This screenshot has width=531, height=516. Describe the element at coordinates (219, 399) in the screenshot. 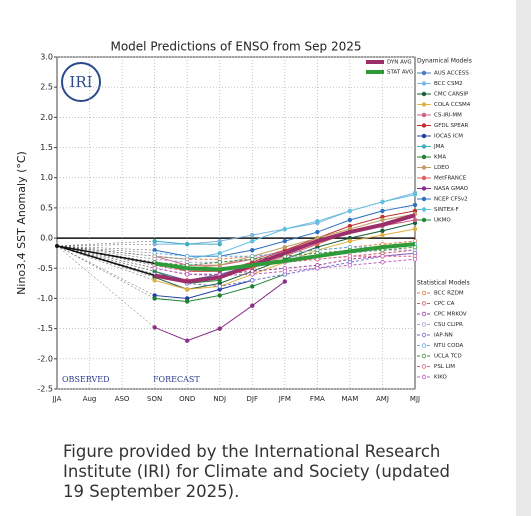

I see `x-tick-label: NDJ` at that location.